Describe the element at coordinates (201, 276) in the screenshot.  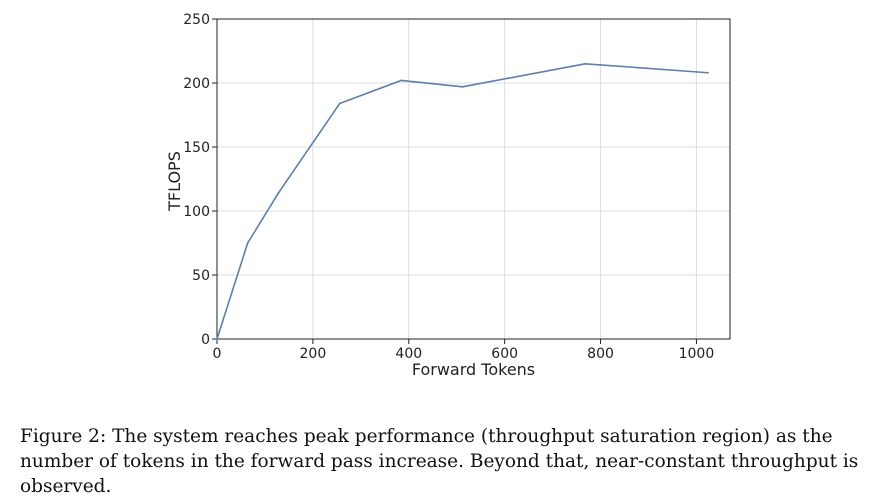
I see `y-tick-label: 50` at that location.